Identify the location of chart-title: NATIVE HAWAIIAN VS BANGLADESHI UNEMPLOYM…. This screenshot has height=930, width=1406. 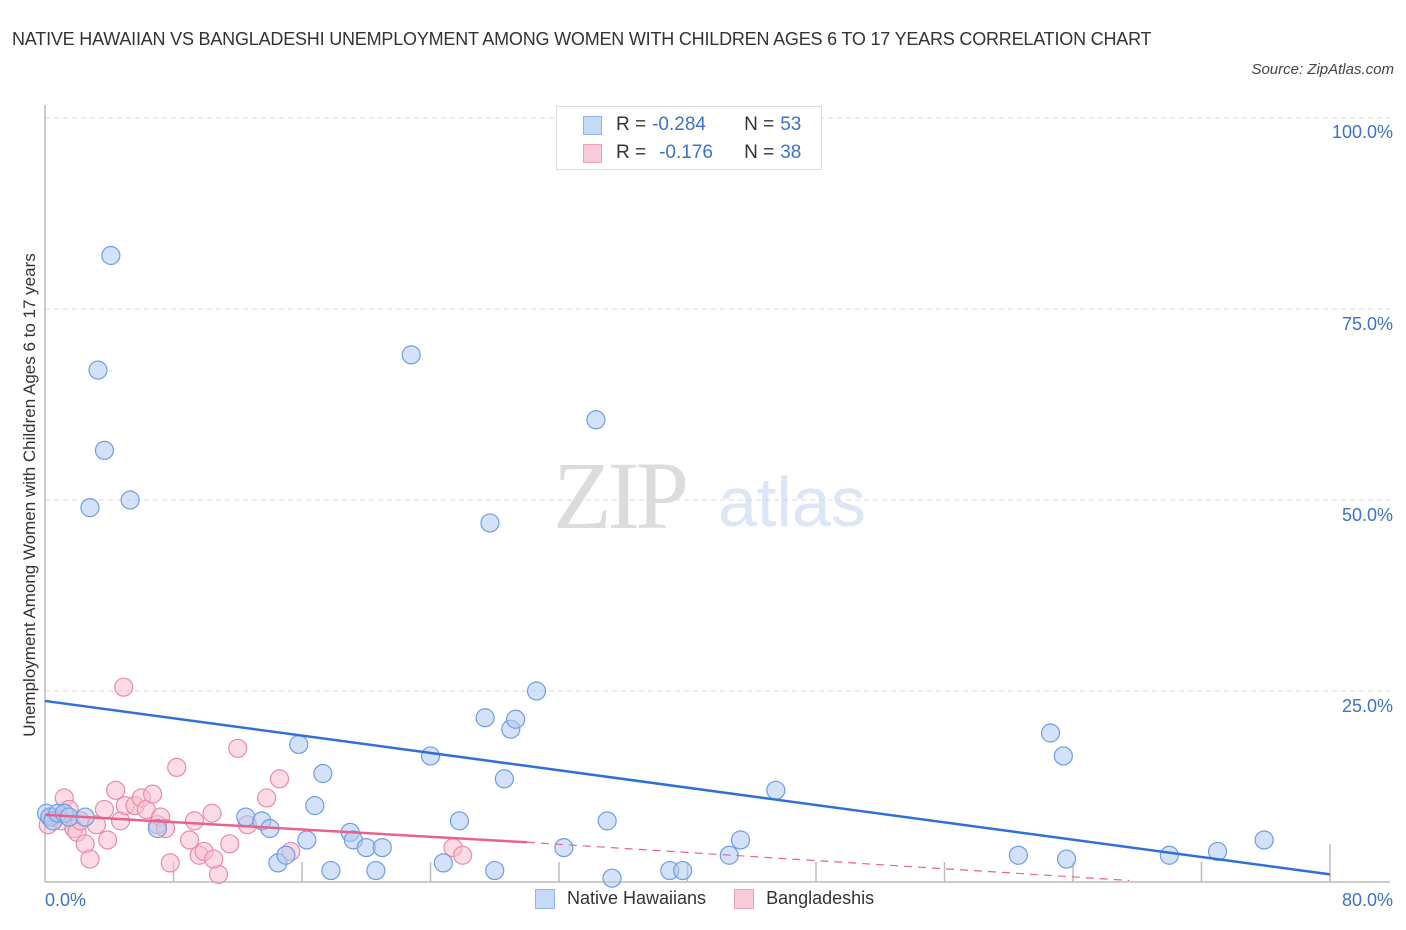
(582, 39).